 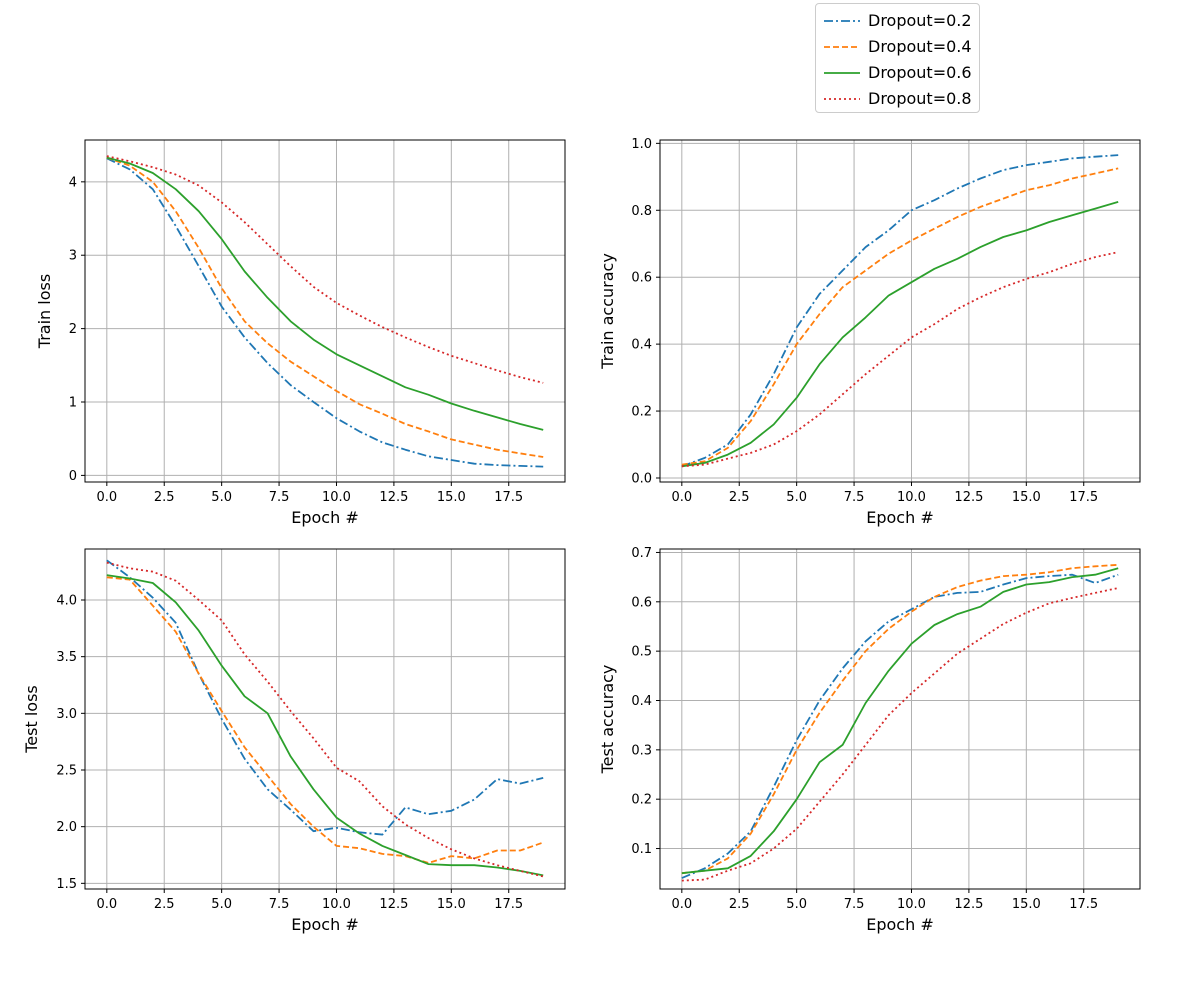 What do you see at coordinates (607, 311) in the screenshot?
I see `y-axis-label: Train accuracy` at bounding box center [607, 311].